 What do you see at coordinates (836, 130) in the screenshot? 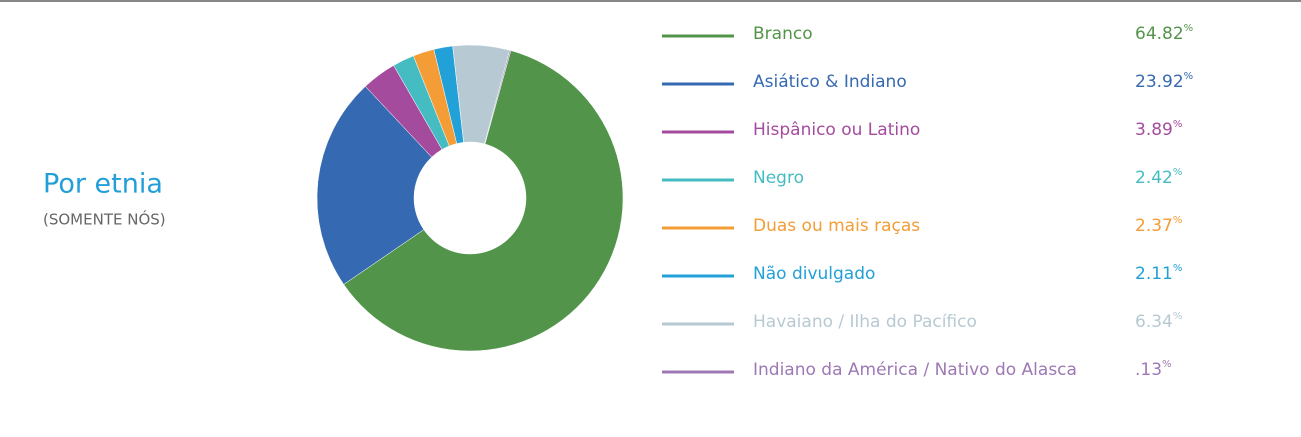
I see `legend-label: Hispânico ou Latino` at bounding box center [836, 130].